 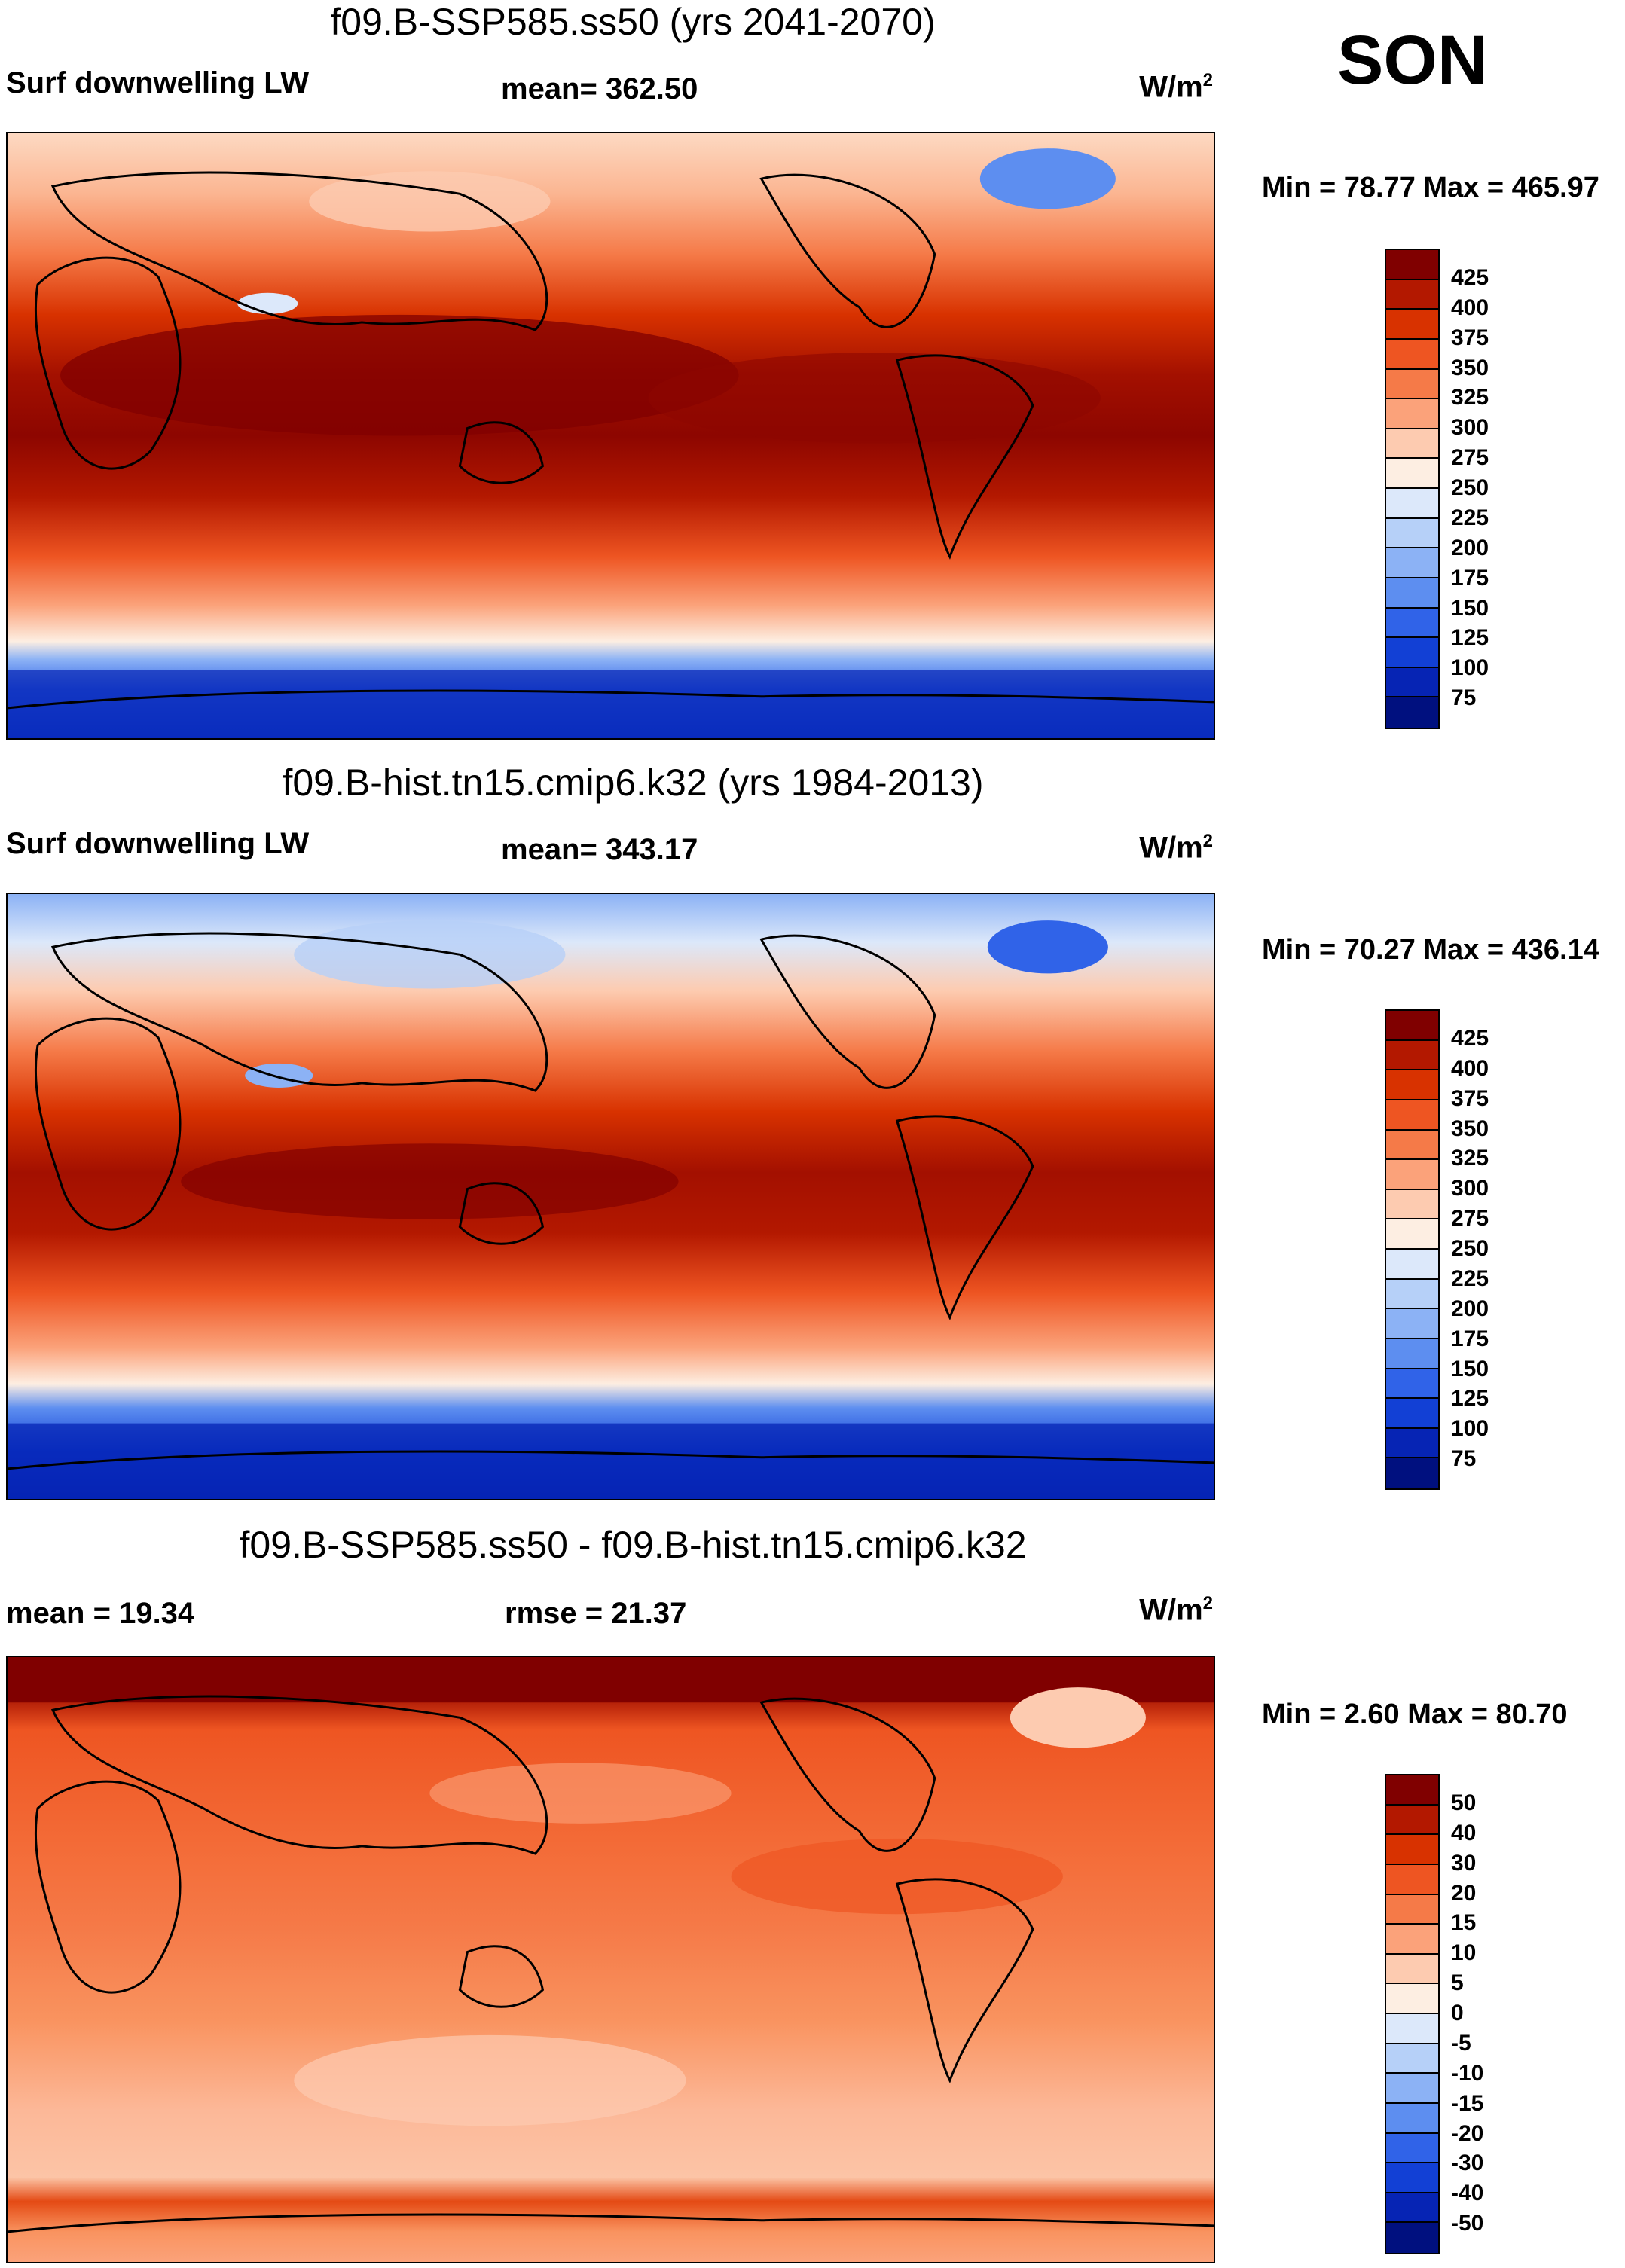 I want to click on panel-3-tick-label: -5, so click(x=1461, y=2043).